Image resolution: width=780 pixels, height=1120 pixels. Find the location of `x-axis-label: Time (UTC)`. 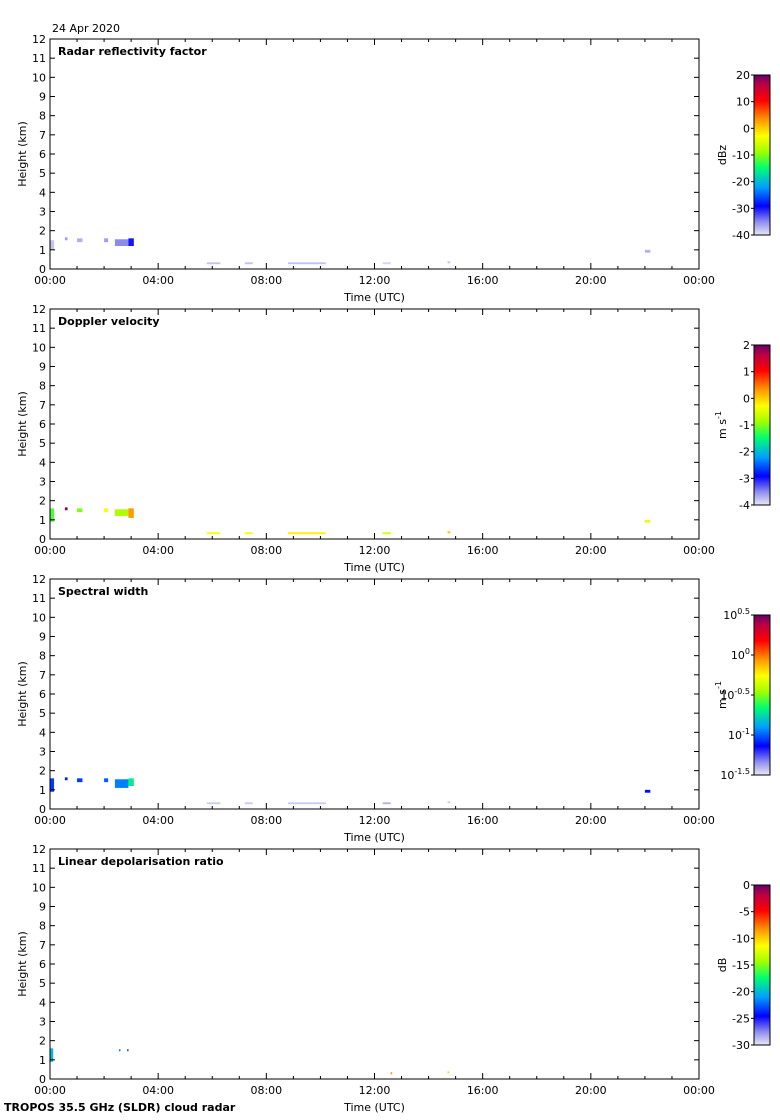

x-axis-label: Time (UTC) is located at coordinates (374, 297).